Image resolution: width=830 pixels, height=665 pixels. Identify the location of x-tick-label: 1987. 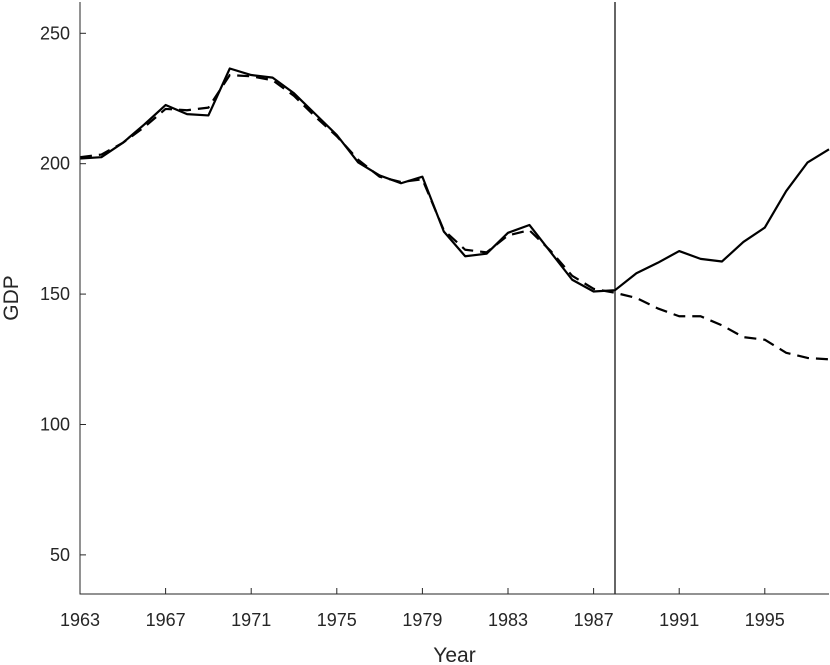
(594, 620).